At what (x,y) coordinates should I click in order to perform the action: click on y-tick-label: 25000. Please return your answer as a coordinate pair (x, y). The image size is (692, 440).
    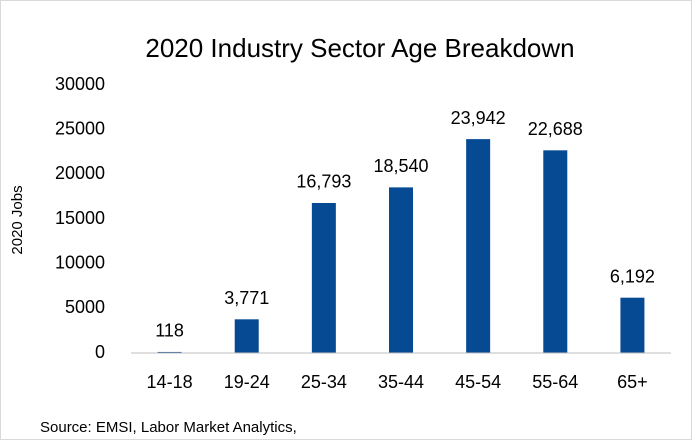
    Looking at the image, I should click on (80, 128).